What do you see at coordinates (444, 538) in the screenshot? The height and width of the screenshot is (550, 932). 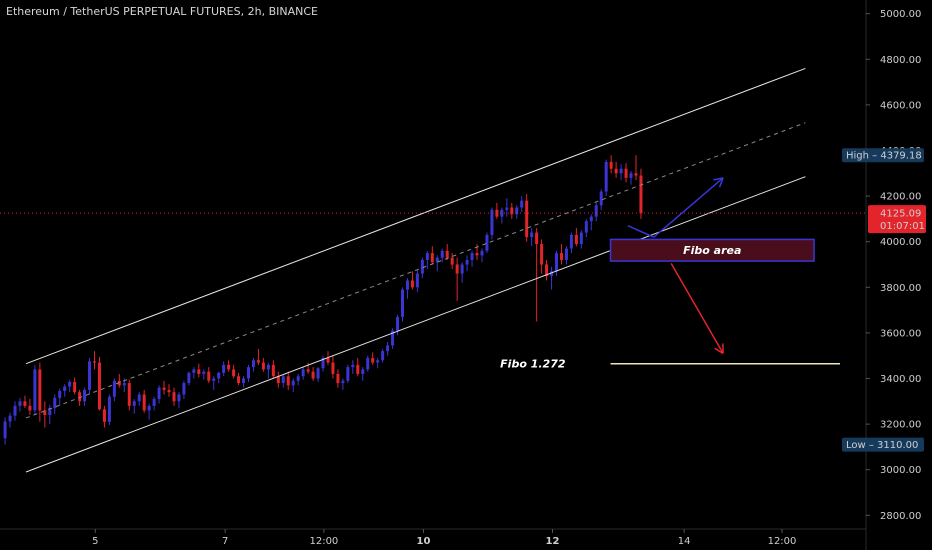 I see `time-axis: 5 7 12:00 10 12 14 12:00` at bounding box center [444, 538].